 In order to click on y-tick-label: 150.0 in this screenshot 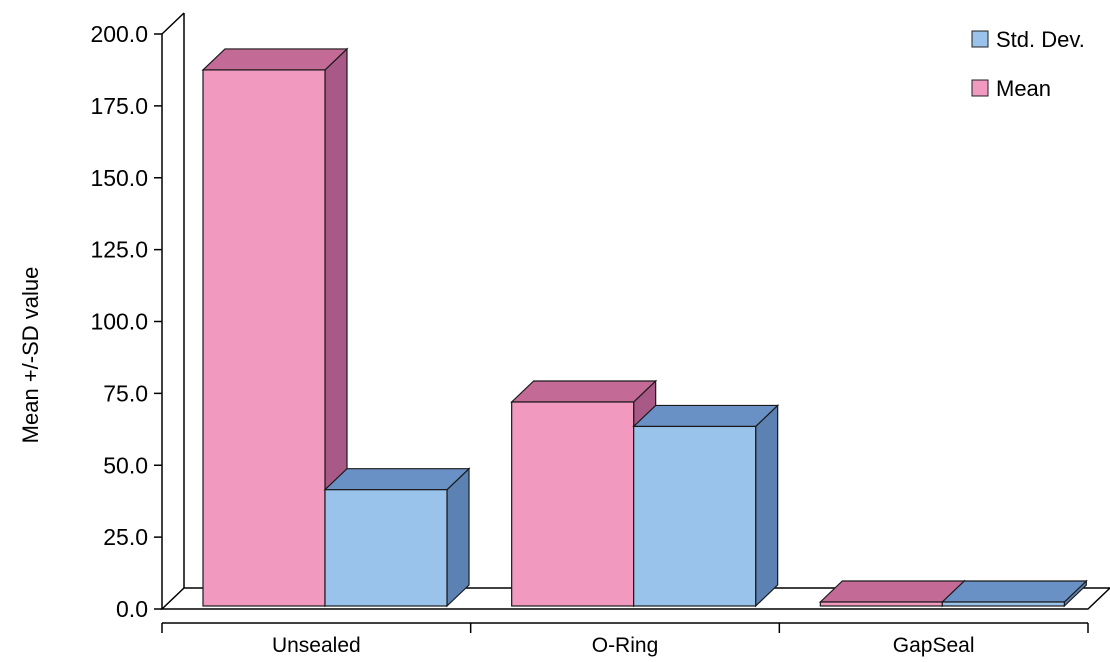, I will do `click(119, 178)`.